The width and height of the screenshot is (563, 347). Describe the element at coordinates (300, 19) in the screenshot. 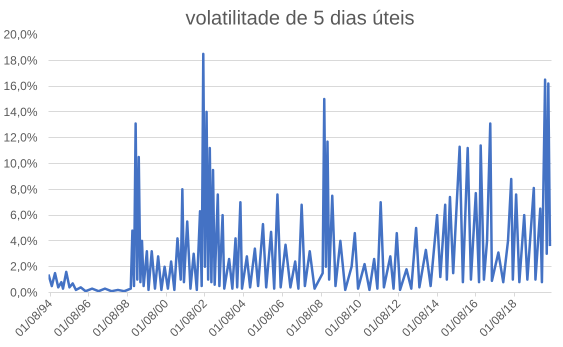

I see `chart-title: volatilitade de 5 dias úteis` at that location.